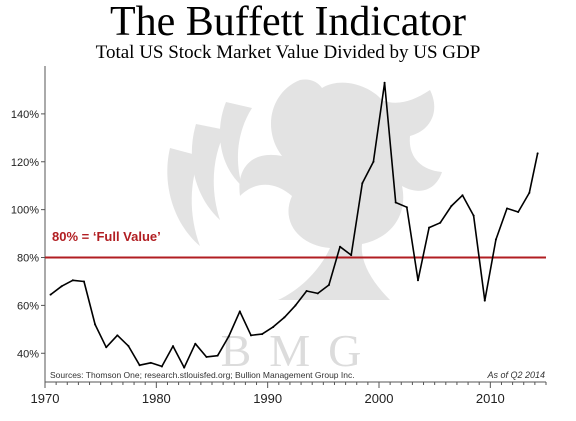 The image size is (576, 421). I want to click on as-of-note: As of Q2 2014, so click(515, 375).